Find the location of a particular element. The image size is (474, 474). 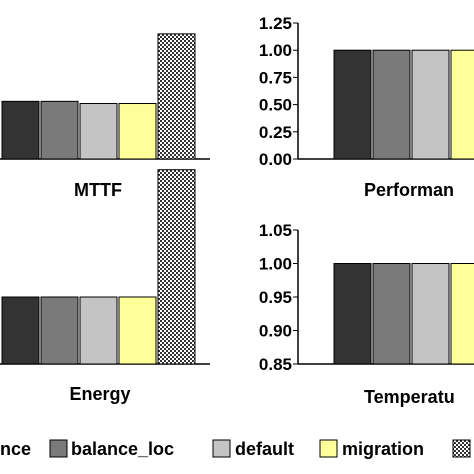

bar-mttf-balance-loc is located at coordinates (59, 130).